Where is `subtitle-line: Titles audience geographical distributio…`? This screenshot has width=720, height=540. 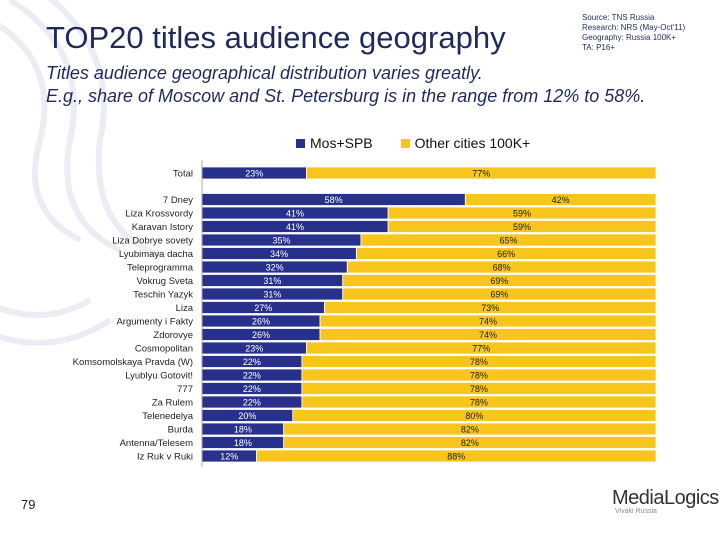
subtitle-line: Titles audience geographical distributio… is located at coordinates (264, 73).